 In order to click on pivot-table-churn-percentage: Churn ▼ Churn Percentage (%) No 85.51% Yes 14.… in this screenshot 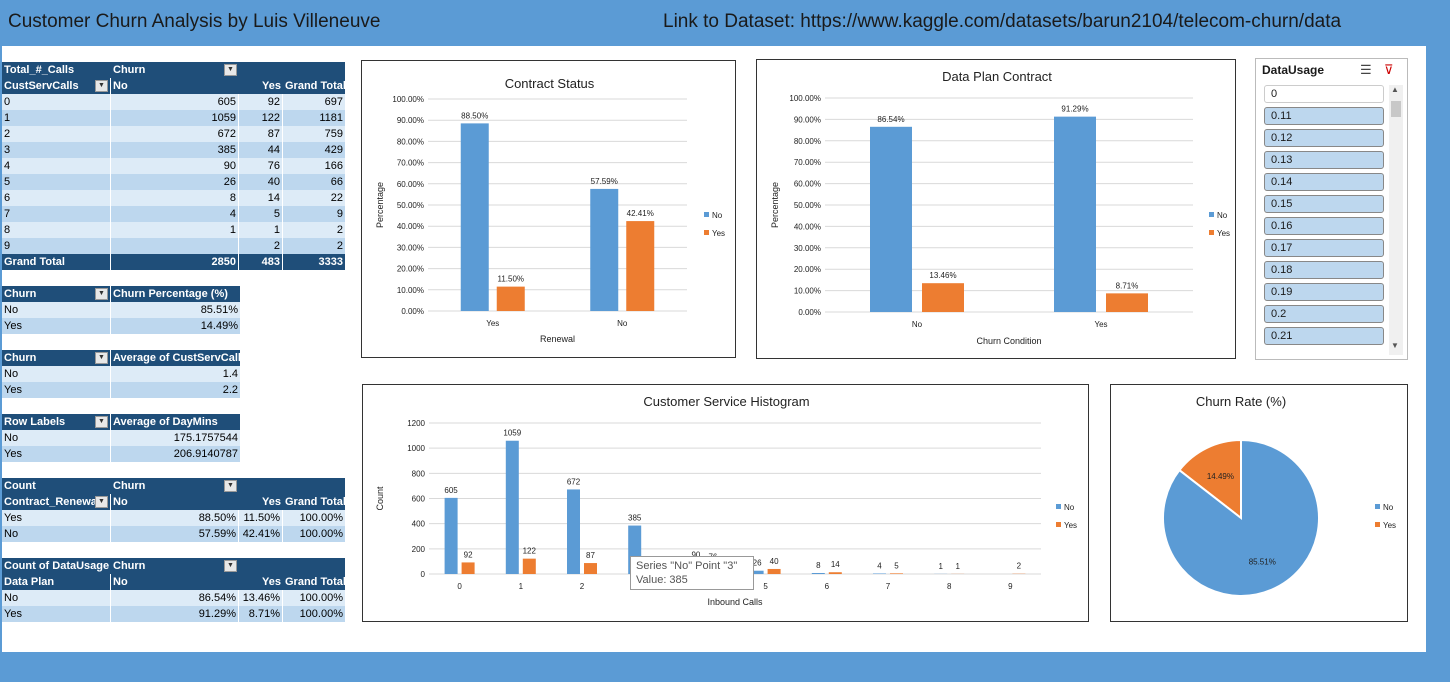, I will do `click(121, 310)`.